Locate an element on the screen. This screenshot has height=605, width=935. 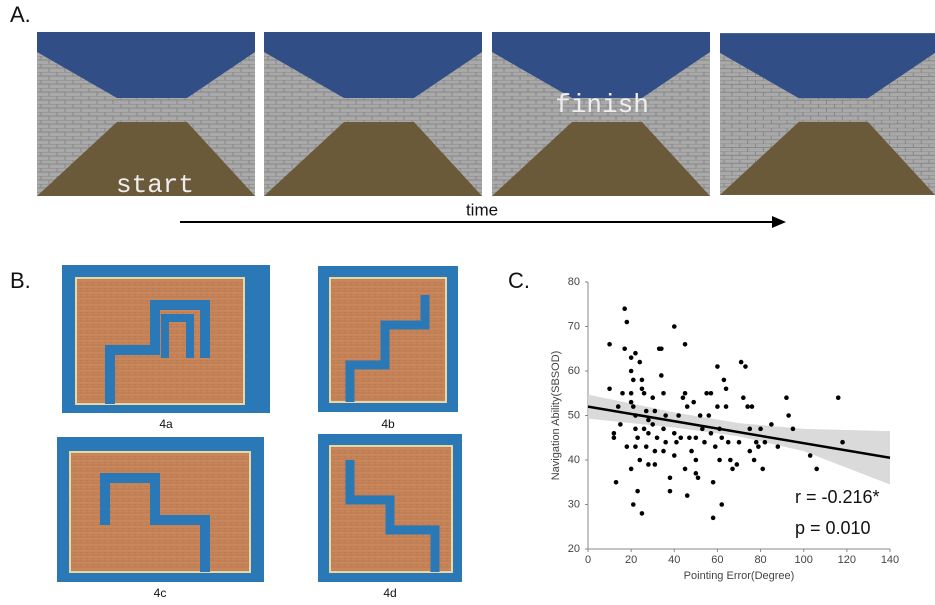
panel-label: C. is located at coordinates (519, 280).